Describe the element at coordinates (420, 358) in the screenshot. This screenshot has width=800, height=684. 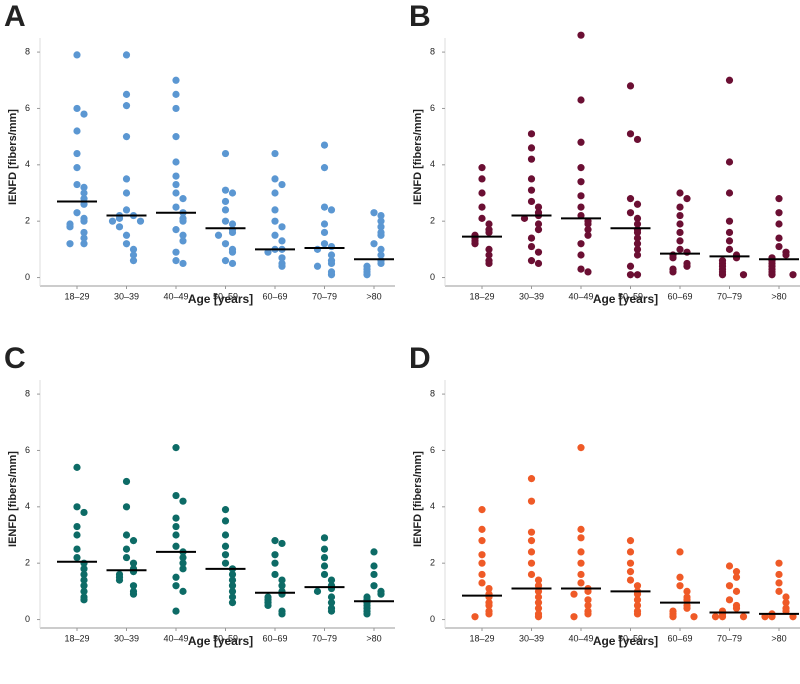
I see `panel-label: D` at that location.